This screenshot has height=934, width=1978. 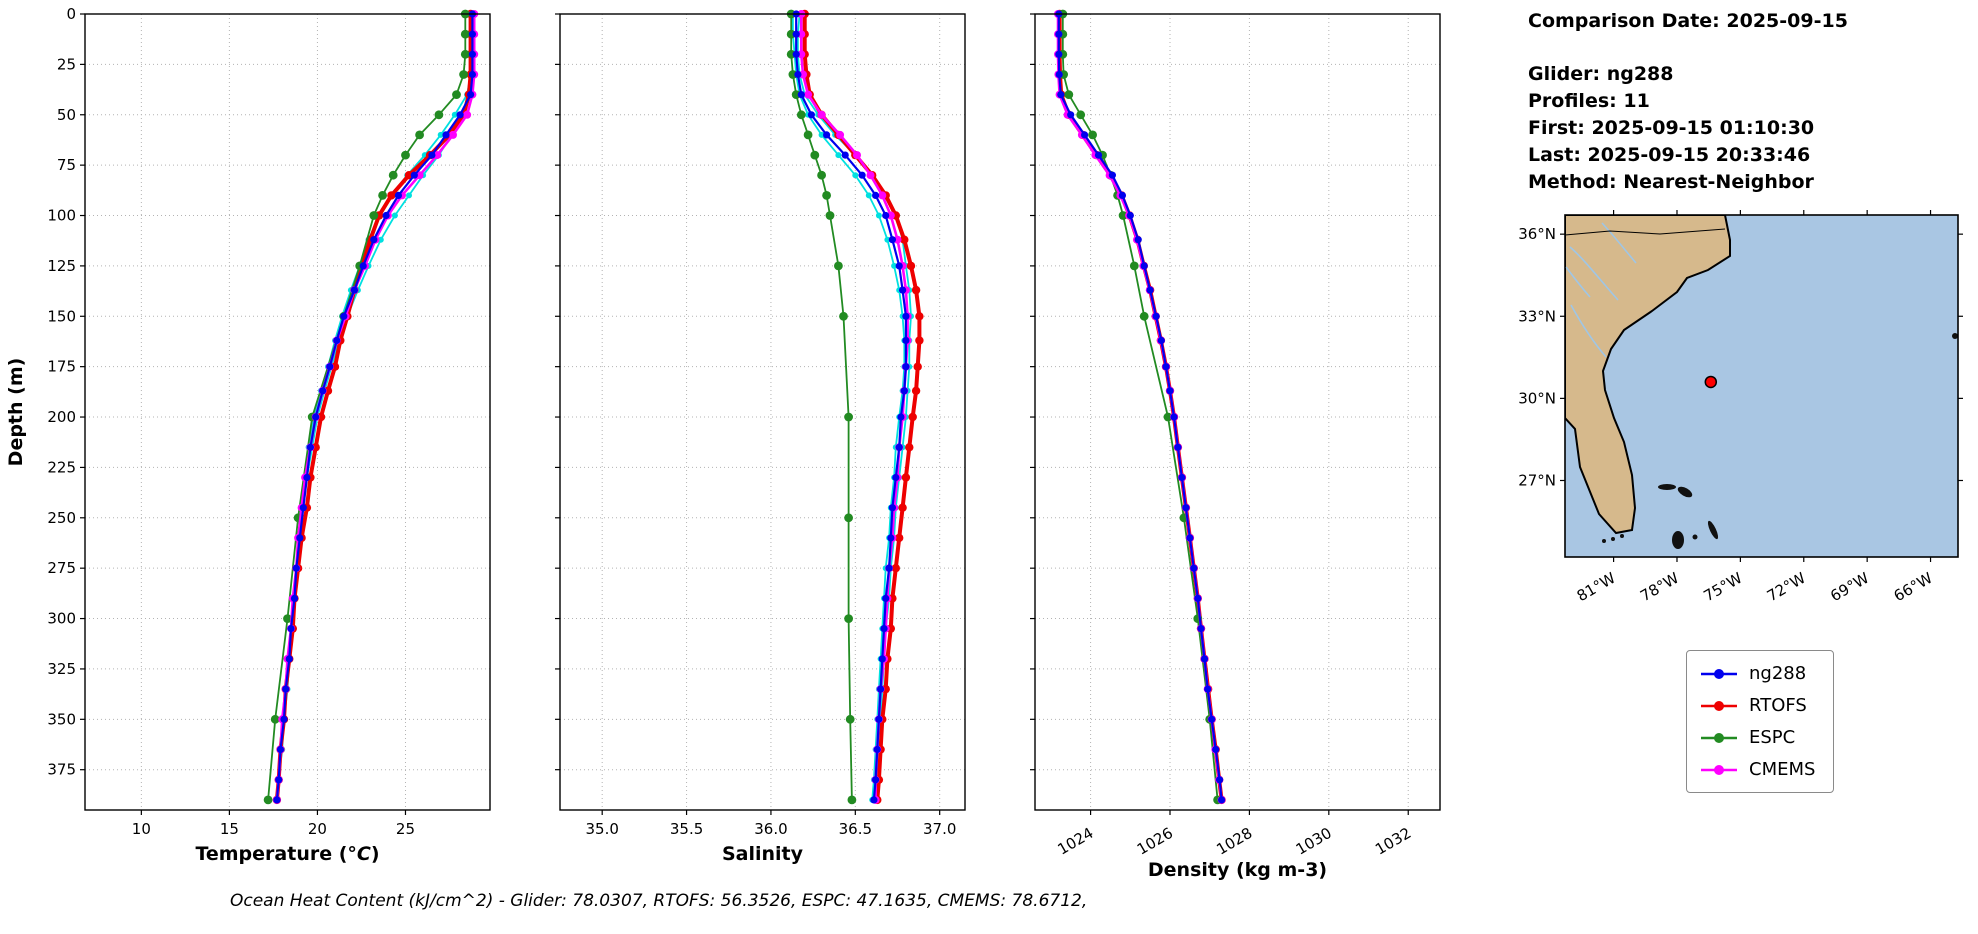 What do you see at coordinates (66, 165) in the screenshot?
I see `y-tick-label: 75` at bounding box center [66, 165].